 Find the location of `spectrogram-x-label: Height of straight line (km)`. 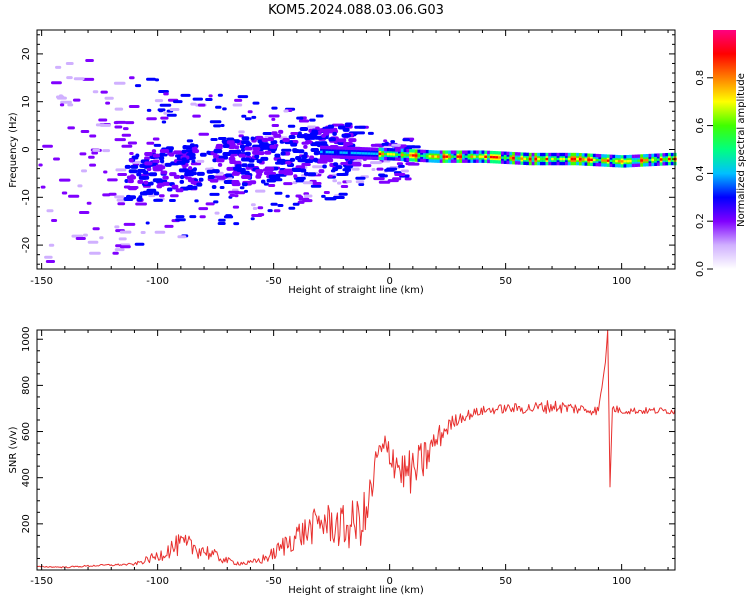

spectrogram-x-label: Height of straight line (km) is located at coordinates (356, 290).